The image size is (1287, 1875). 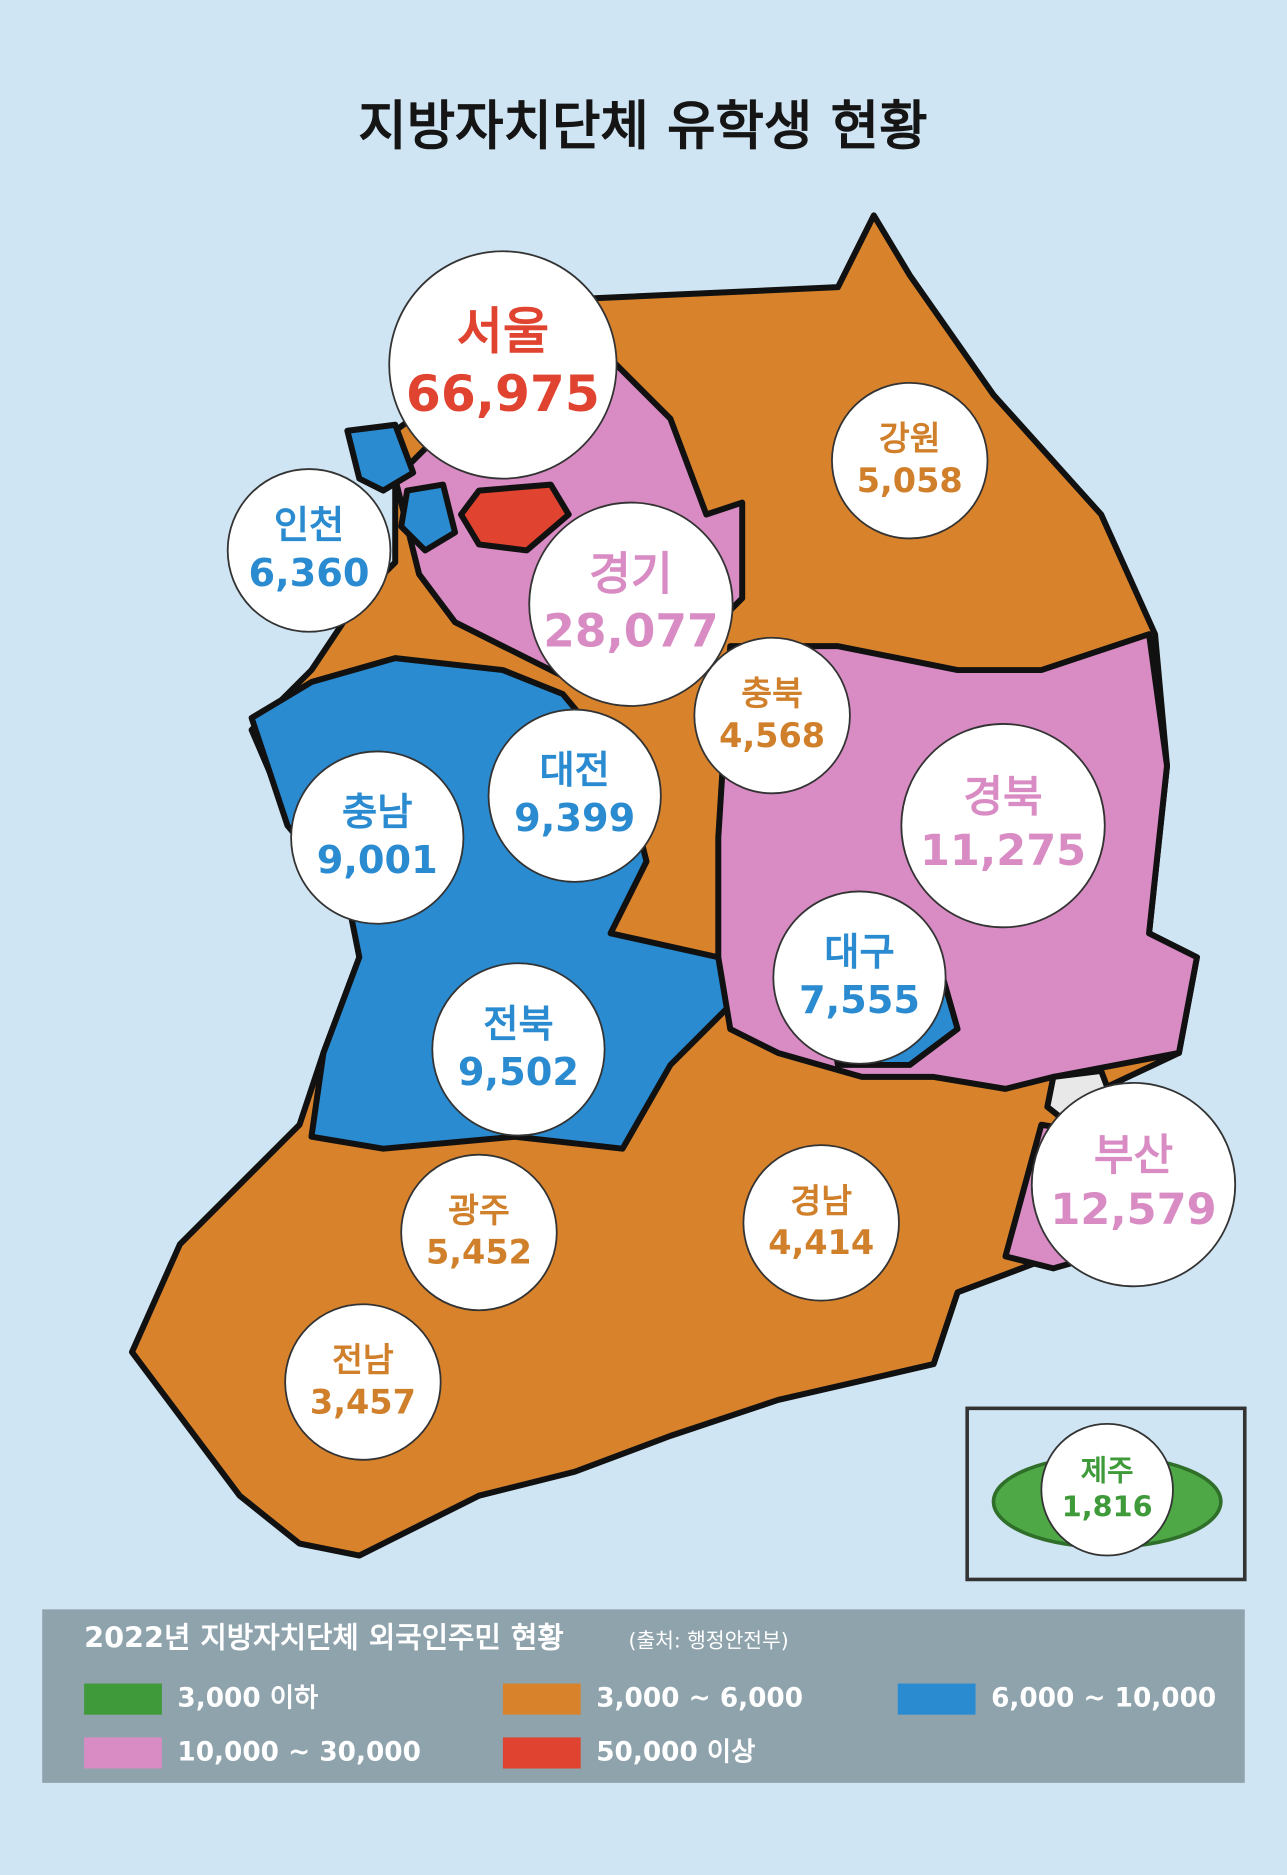 I want to click on region-value: 5,058, so click(x=910, y=480).